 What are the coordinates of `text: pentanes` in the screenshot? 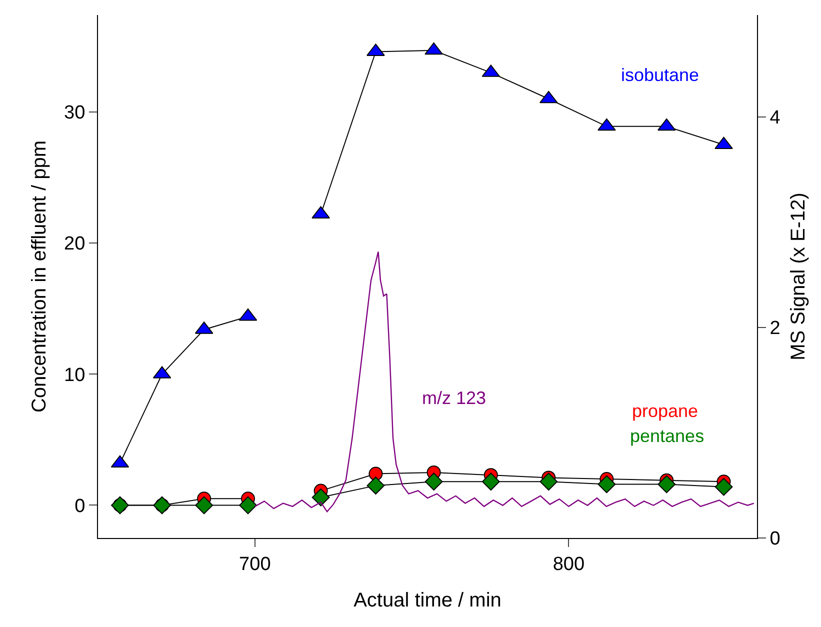 It's located at (667, 436).